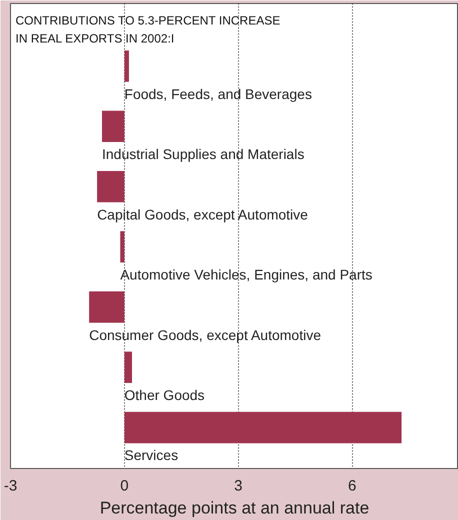 The image size is (458, 520). Describe the element at coordinates (352, 486) in the screenshot. I see `x-tick-label: 6` at that location.